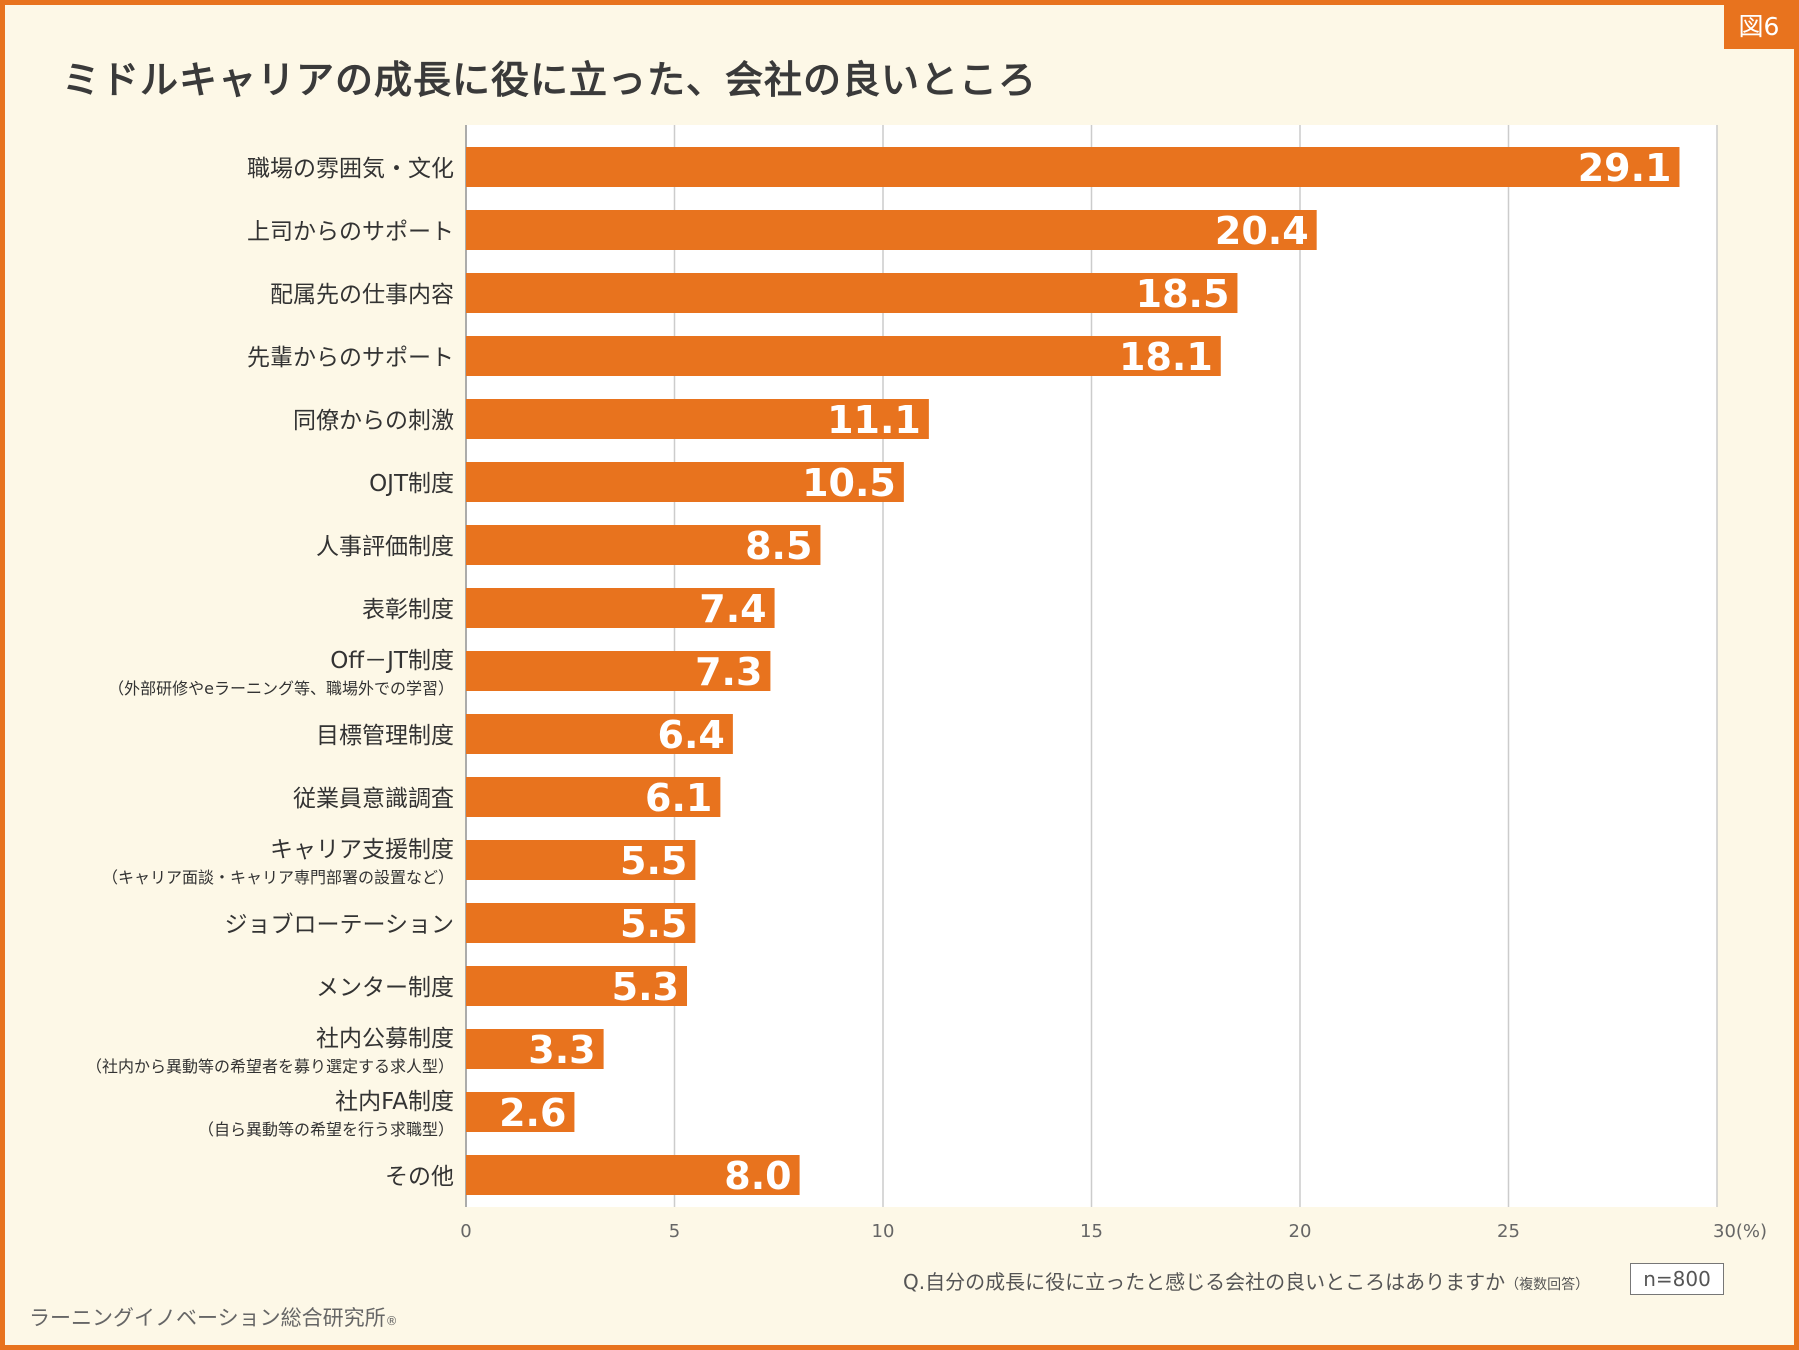 This screenshot has width=1799, height=1350. I want to click on category-label: ジョブローテーション, so click(339, 925).